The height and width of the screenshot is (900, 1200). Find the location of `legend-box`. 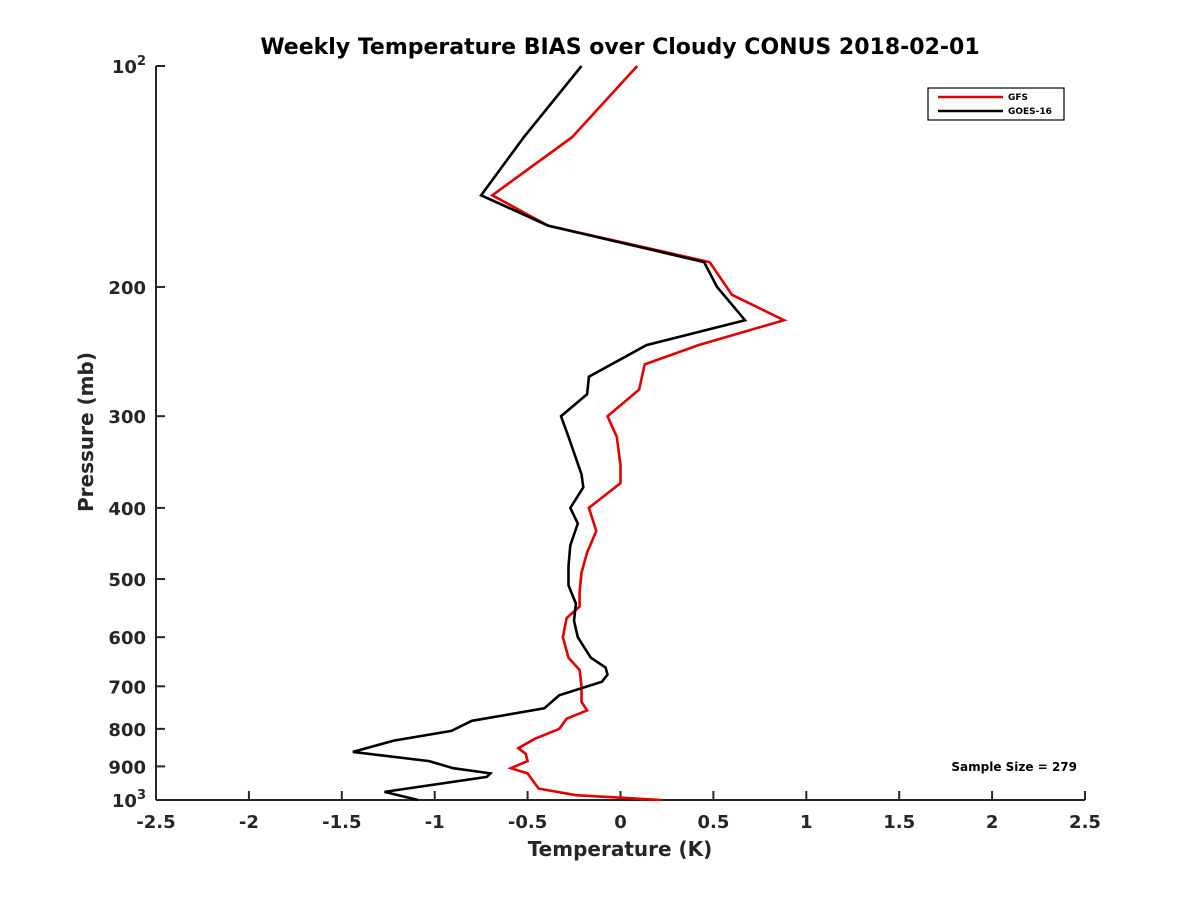

legend-box is located at coordinates (996, 104).